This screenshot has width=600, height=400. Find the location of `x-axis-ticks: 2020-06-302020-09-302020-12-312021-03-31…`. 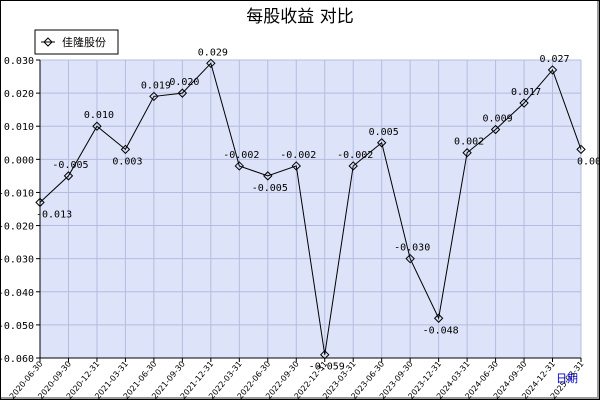

x-axis-ticks: 2020-06-302020-09-302020-12-312021-03-31… is located at coordinates (297, 379).